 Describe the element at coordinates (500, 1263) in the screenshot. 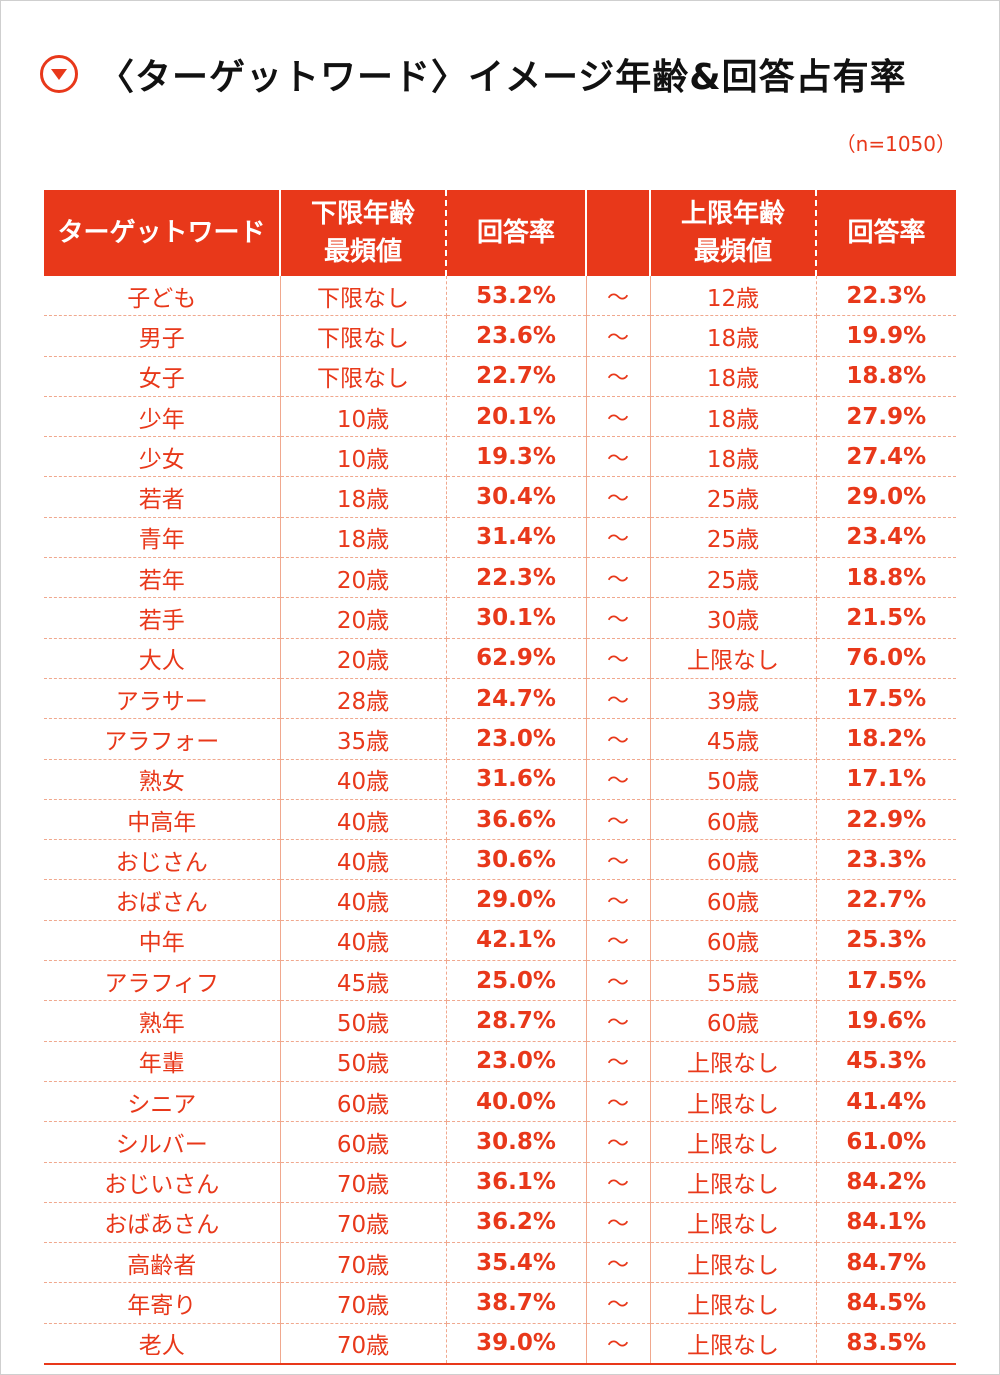

I see `table-row: 高齢者 70歳 35.4% 〜上限なし 84.7%` at that location.